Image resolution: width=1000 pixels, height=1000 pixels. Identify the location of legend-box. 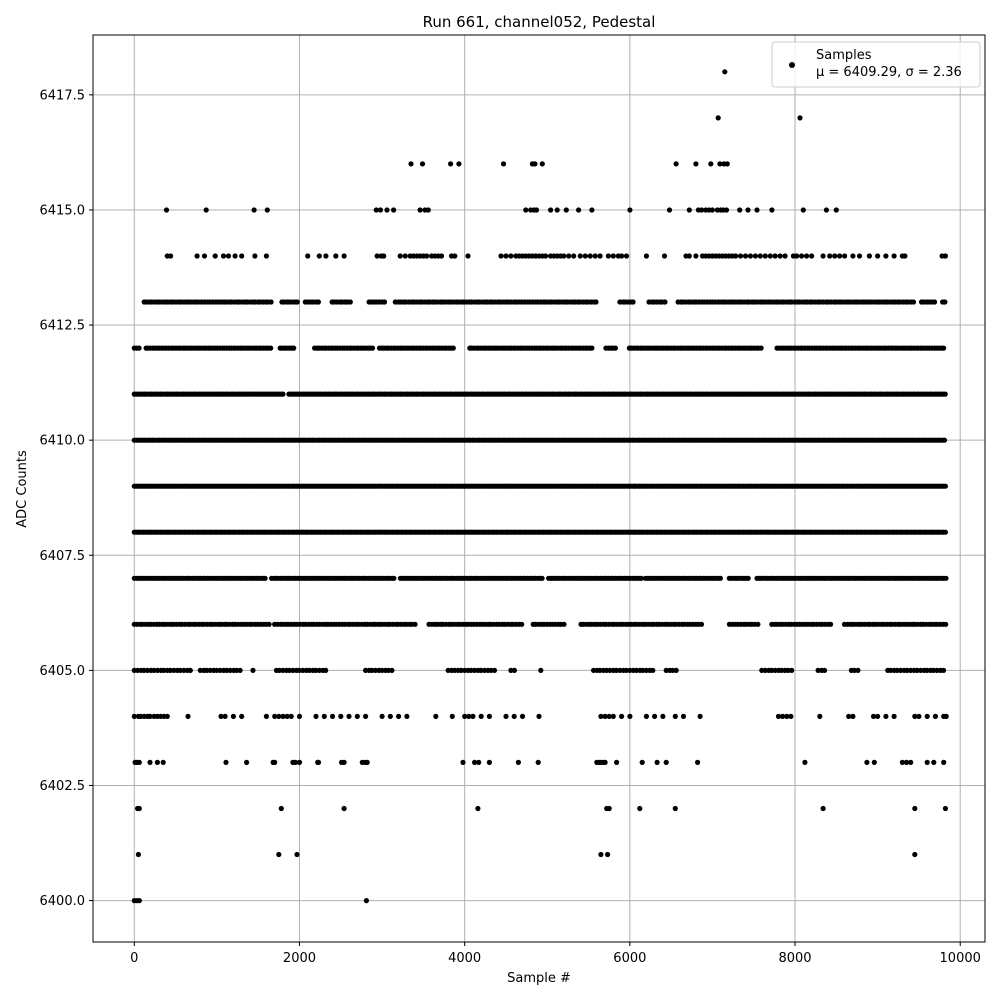
(876, 64).